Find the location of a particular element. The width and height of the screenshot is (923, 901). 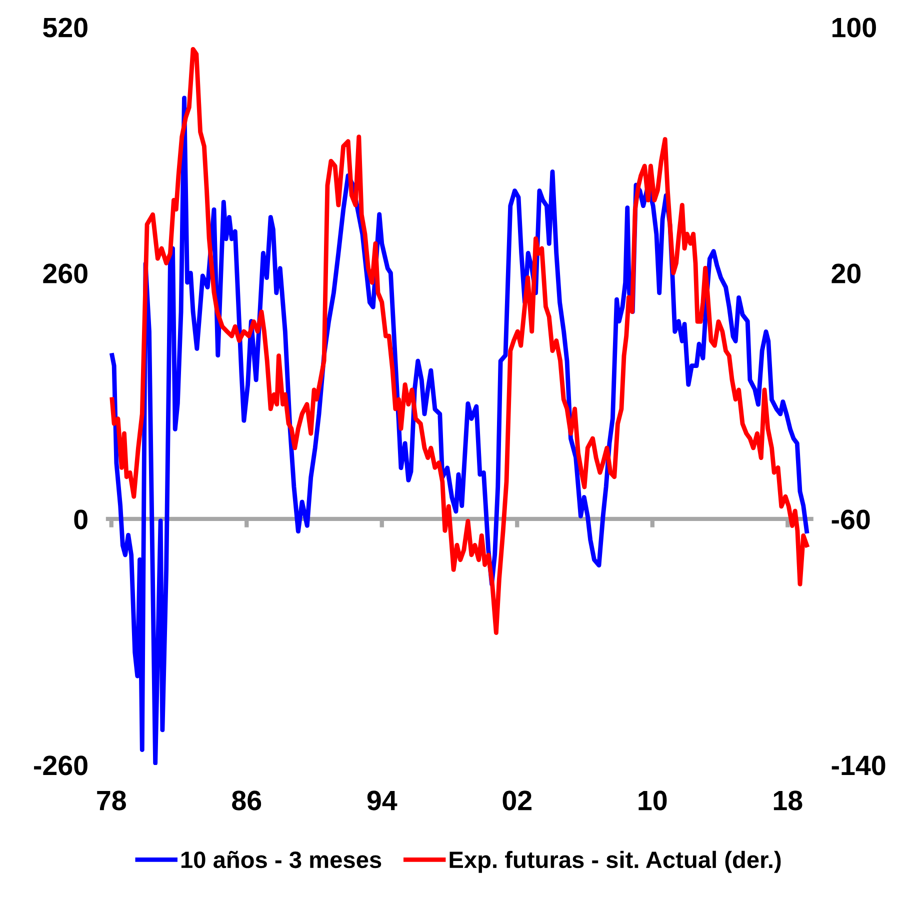

y-tick-label: 0 is located at coordinates (81, 520).